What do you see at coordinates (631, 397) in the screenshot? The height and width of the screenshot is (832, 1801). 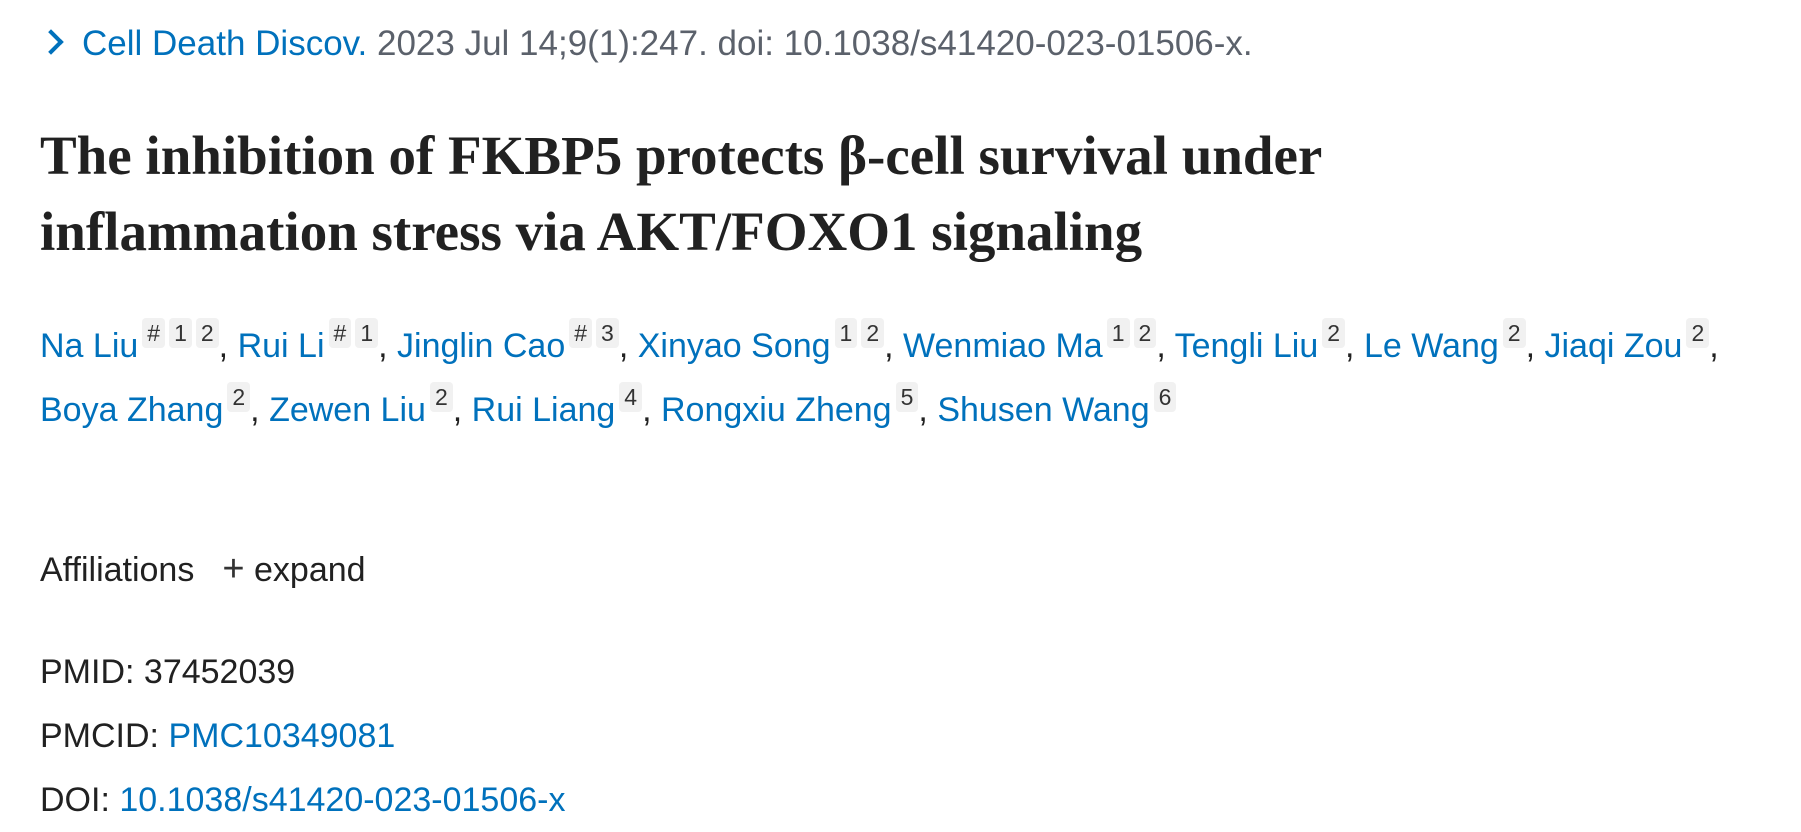 I see `affiliation-badge: 4` at bounding box center [631, 397].